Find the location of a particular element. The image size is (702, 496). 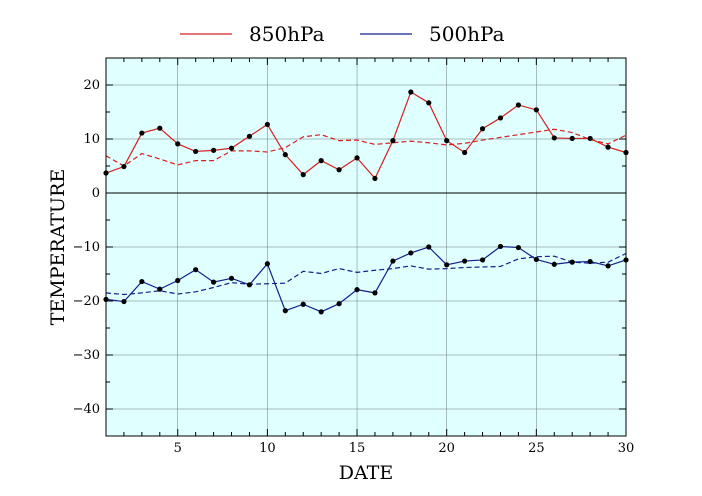

x-tick-label: 30 is located at coordinates (626, 448).